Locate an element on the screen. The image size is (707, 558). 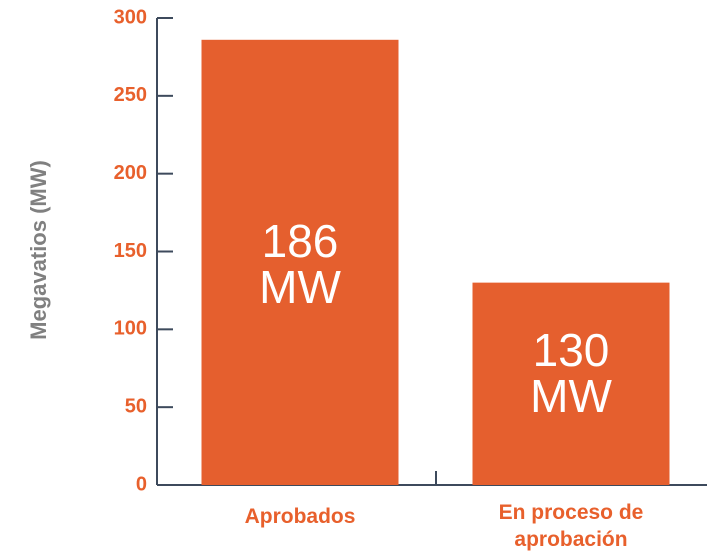
y-axis-title: Megavatios (MW) is located at coordinates (38, 250).